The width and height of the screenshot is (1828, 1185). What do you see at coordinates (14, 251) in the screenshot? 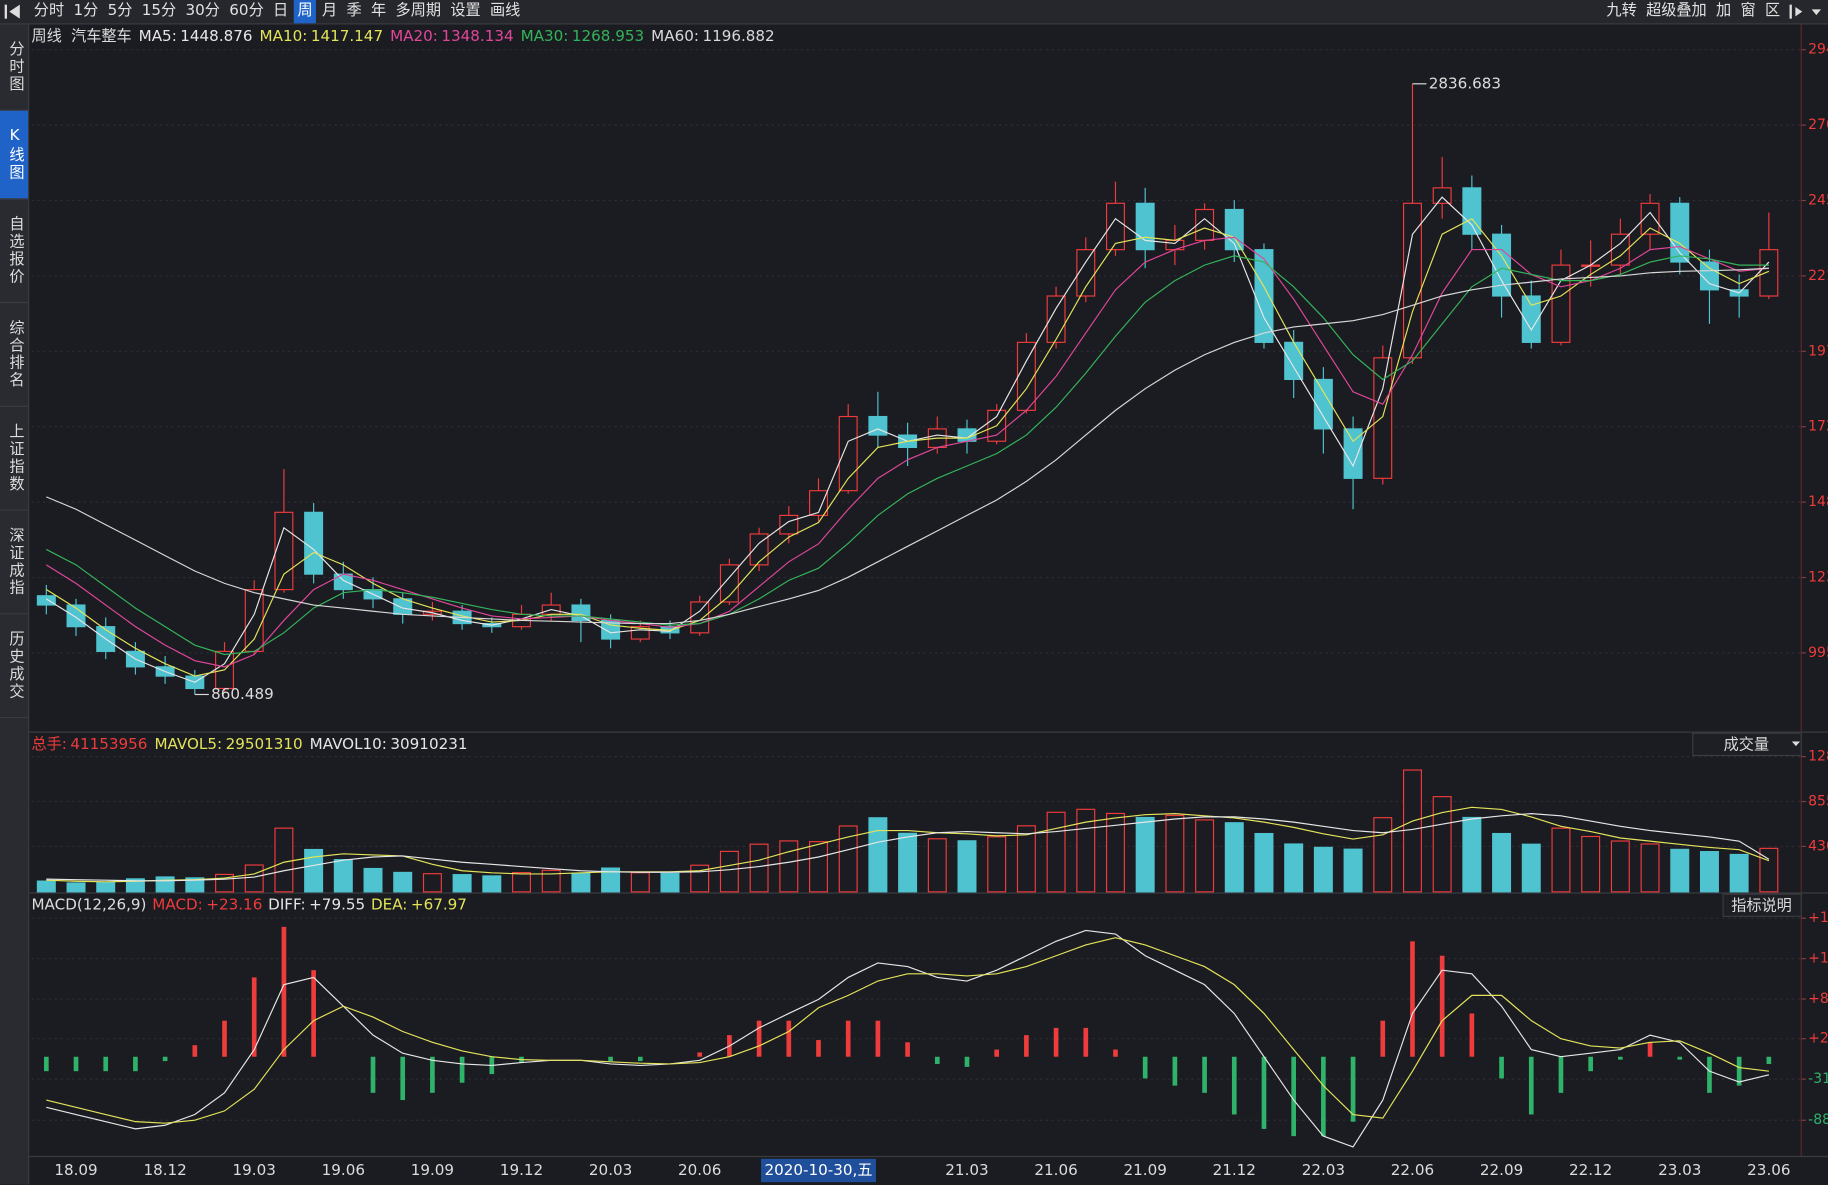
I see `side-tab: 自选报价` at bounding box center [14, 251].